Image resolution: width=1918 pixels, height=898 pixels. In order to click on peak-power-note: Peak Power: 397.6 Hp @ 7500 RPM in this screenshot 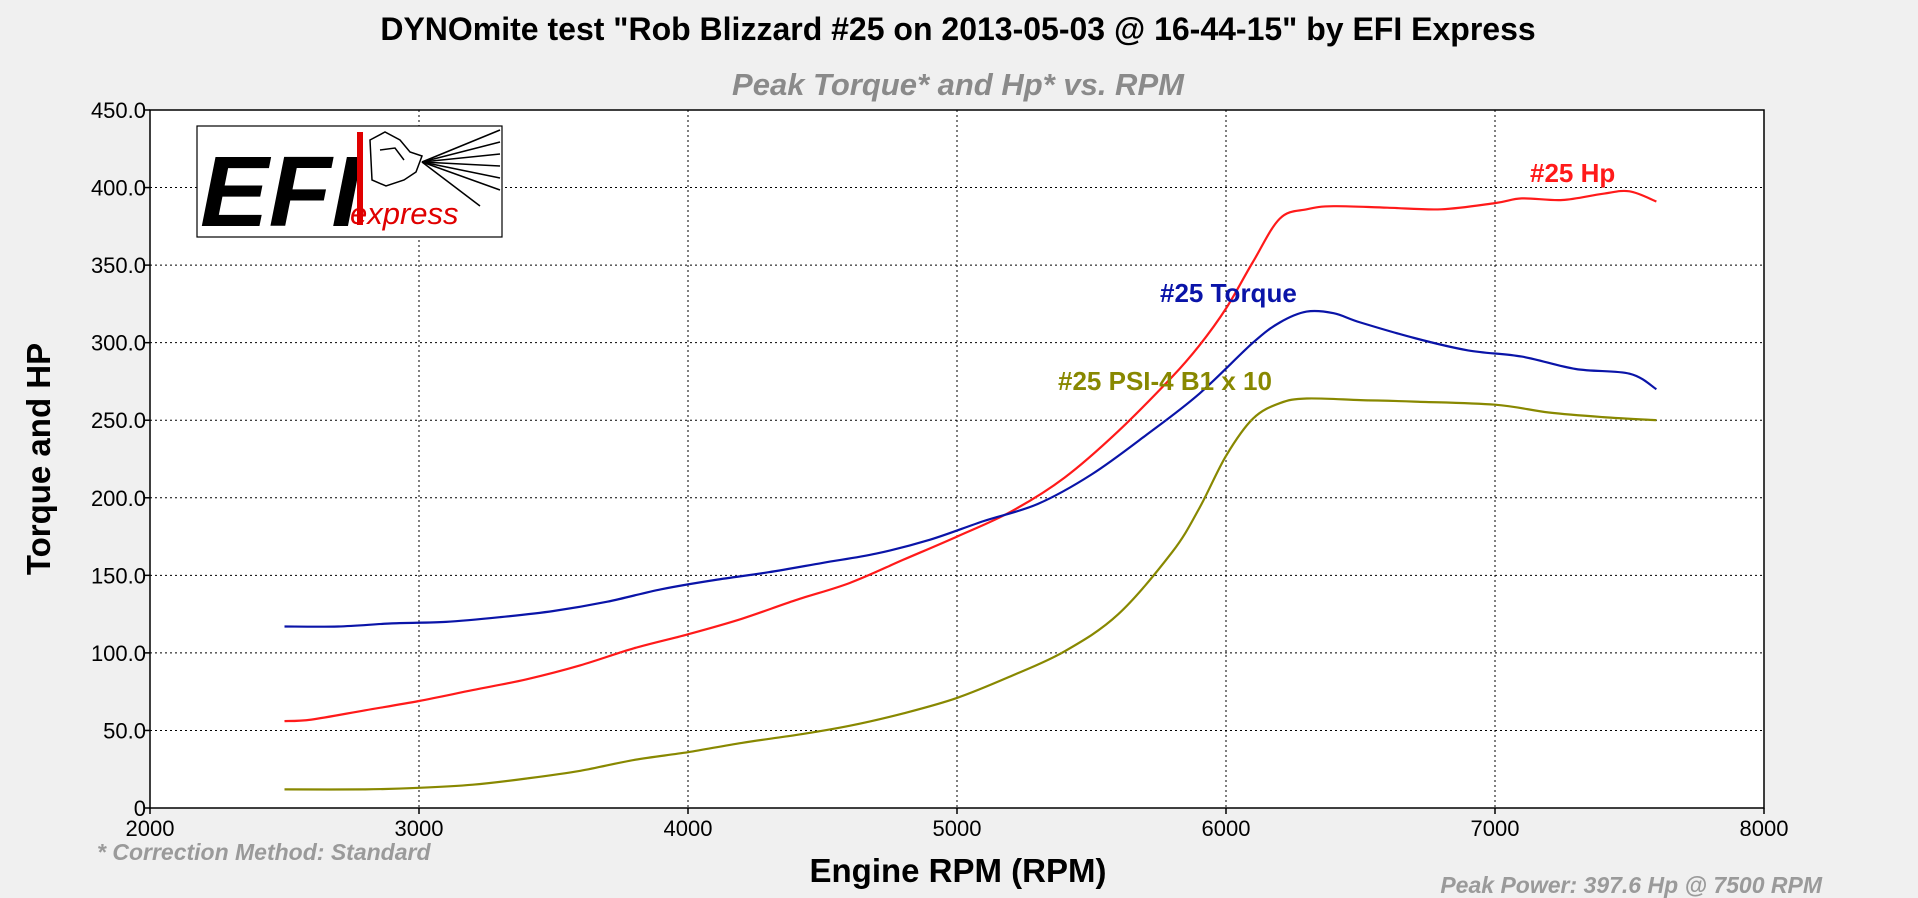, I will do `click(1631, 885)`.